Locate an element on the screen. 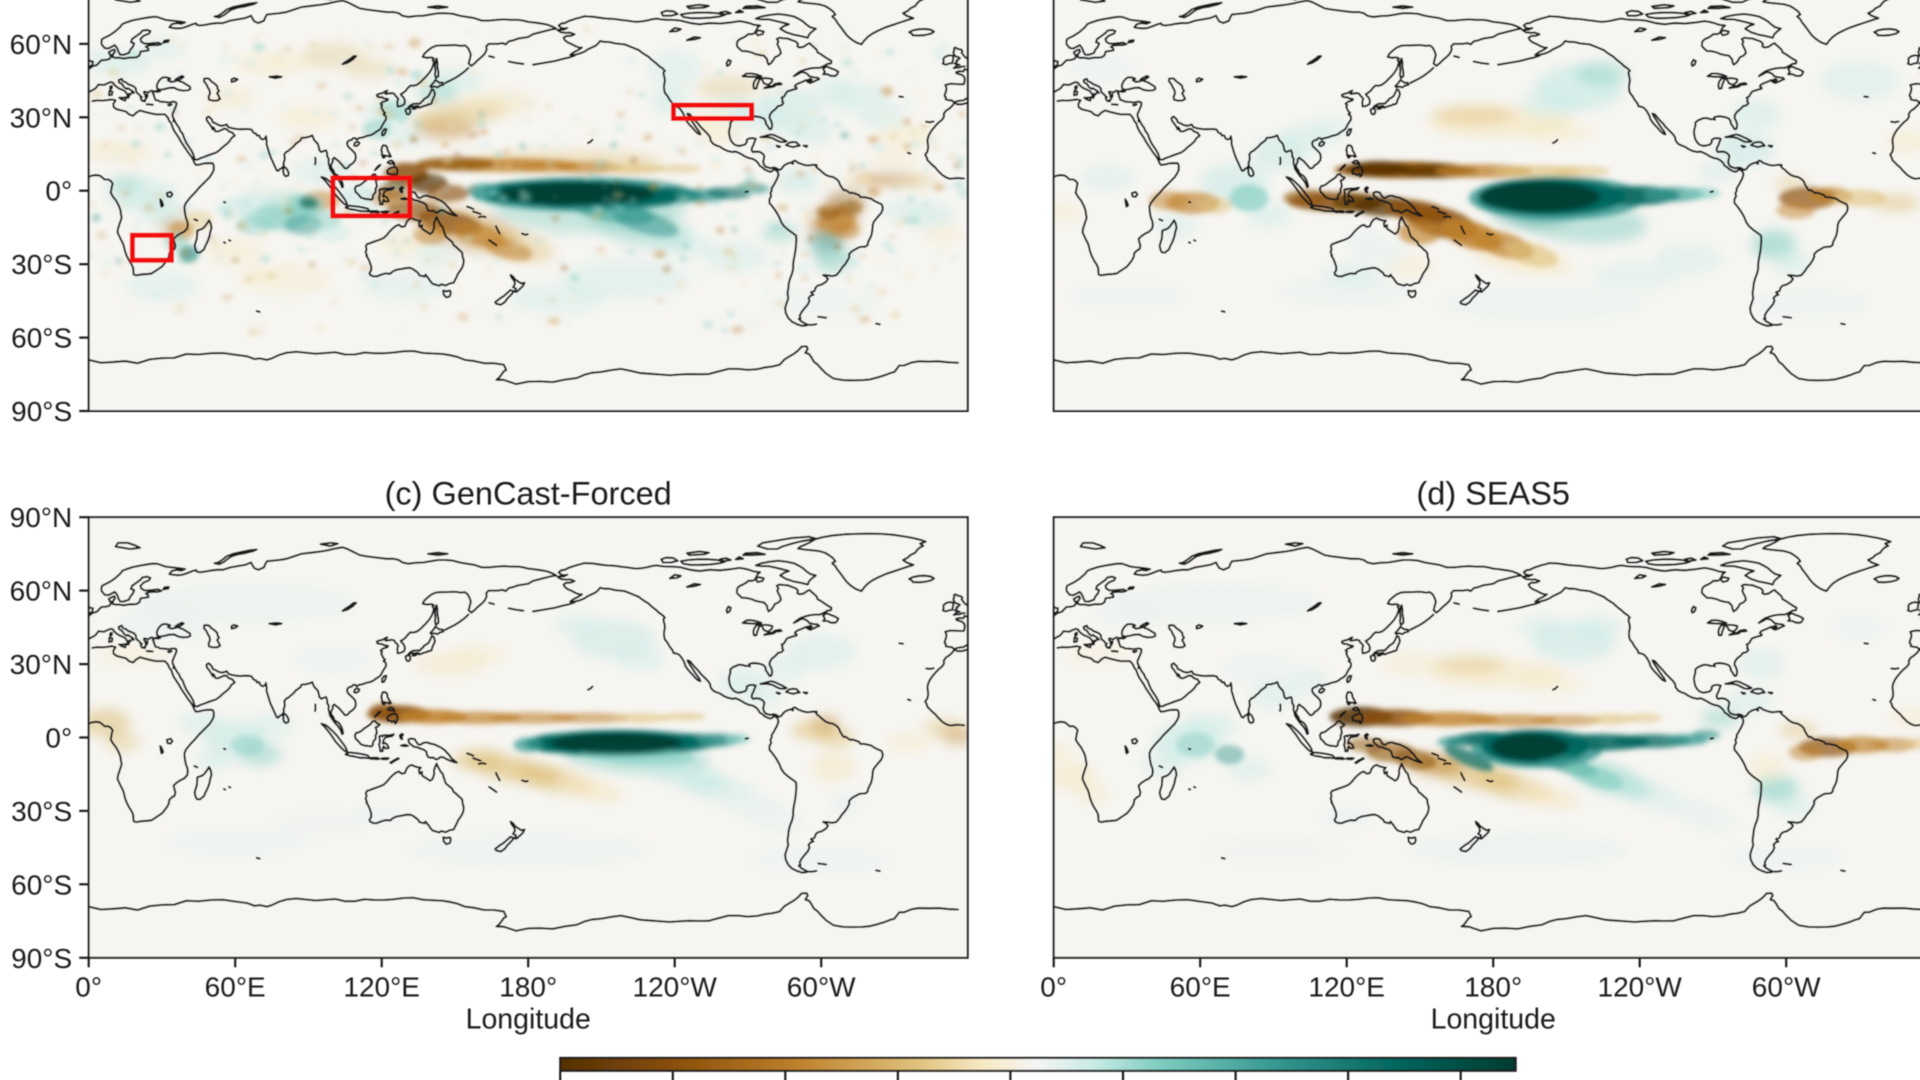  svg-text: (d) SEAS5 is located at coordinates (1493, 494).